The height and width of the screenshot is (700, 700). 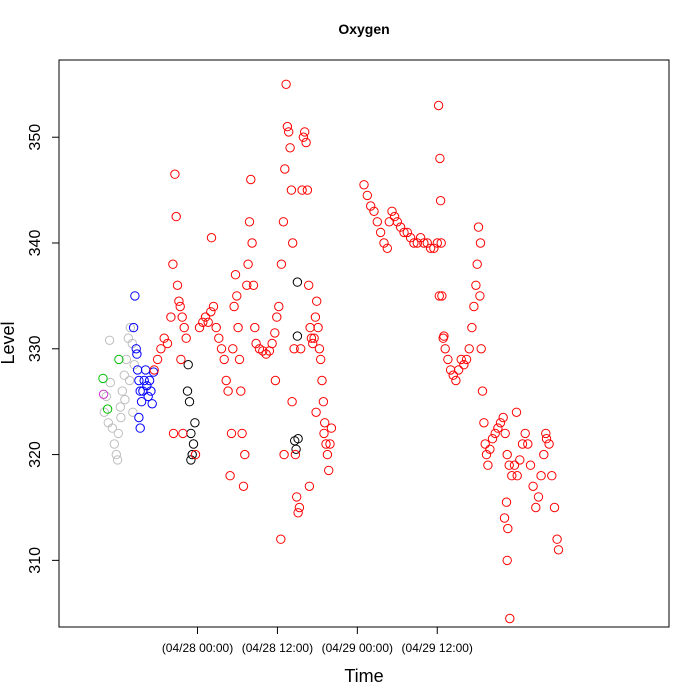 What do you see at coordinates (35, 560) in the screenshot?
I see `y-tick-label: 310` at bounding box center [35, 560].